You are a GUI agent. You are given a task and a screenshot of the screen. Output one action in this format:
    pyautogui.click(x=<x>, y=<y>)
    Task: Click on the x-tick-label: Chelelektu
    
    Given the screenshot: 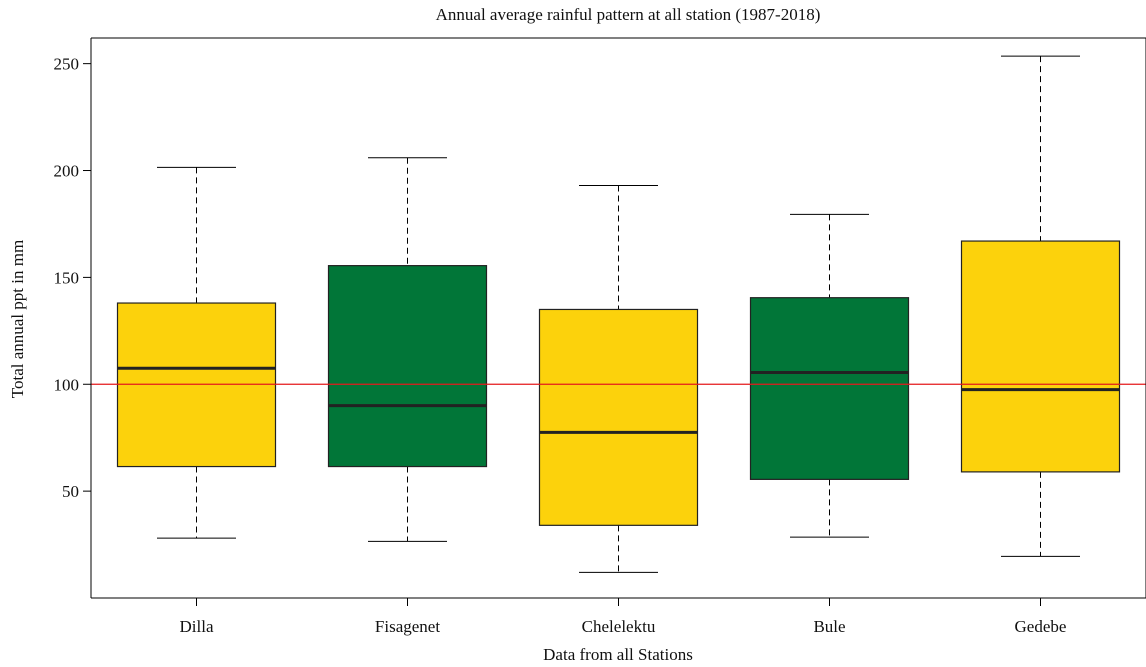 What is the action you would take?
    pyautogui.click(x=619, y=626)
    